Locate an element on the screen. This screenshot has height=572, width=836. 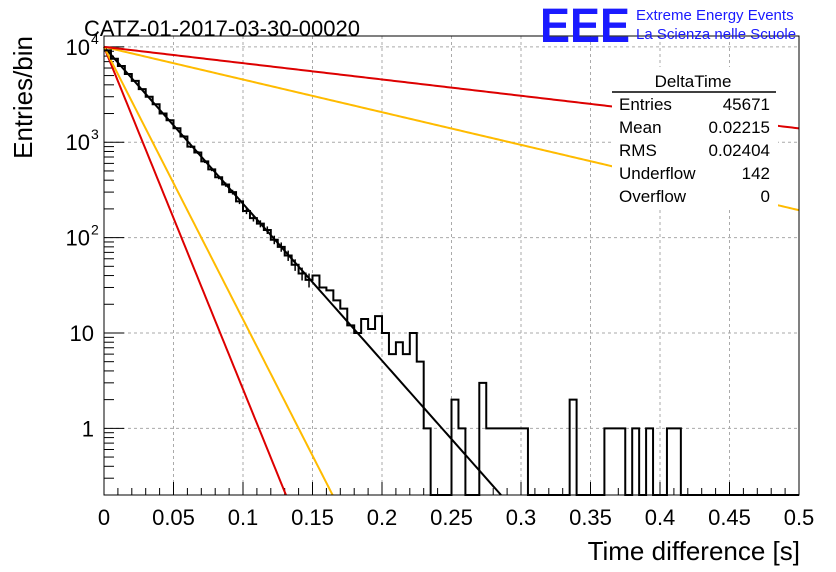
stats-value-overflow: 0 is located at coordinates (765, 196).